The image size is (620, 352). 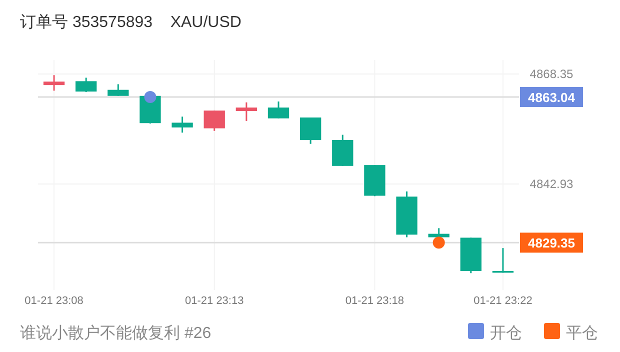 I want to click on text: 谁说小散户不能做复利 #26, so click(x=116, y=333).